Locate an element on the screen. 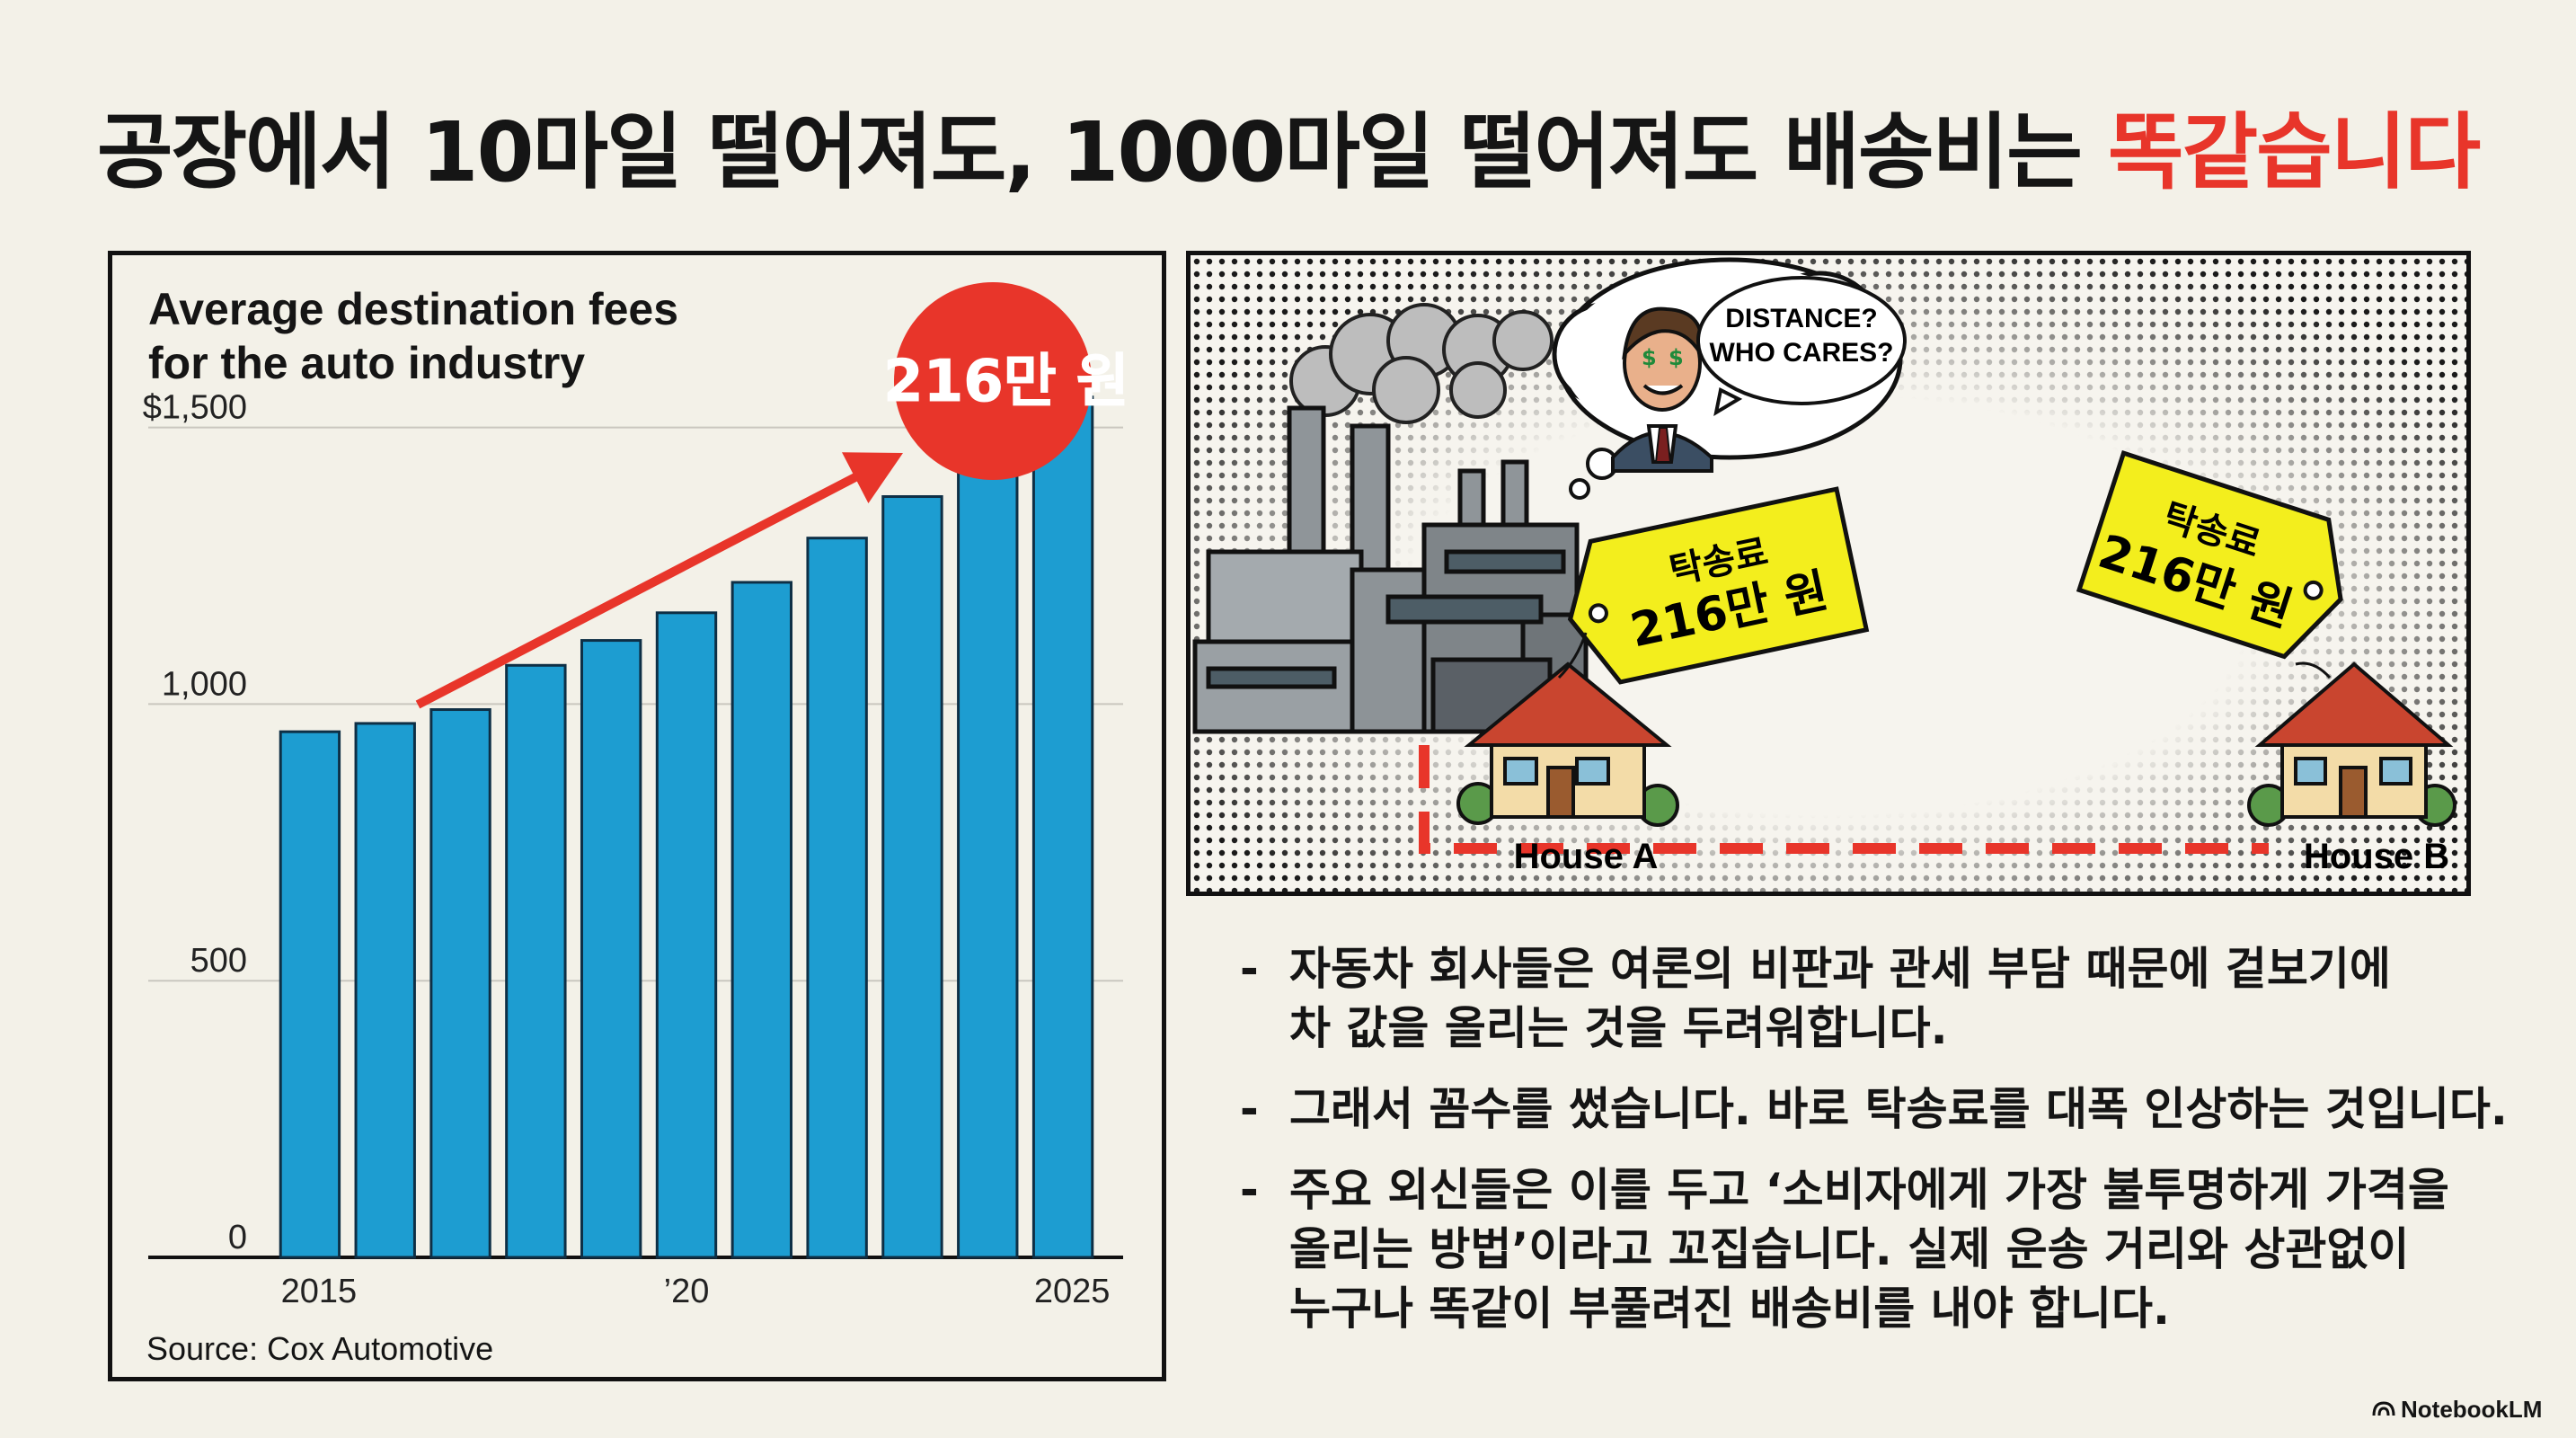 The height and width of the screenshot is (1438, 2576). brand-footer: NotebookLM is located at coordinates (2457, 1410).